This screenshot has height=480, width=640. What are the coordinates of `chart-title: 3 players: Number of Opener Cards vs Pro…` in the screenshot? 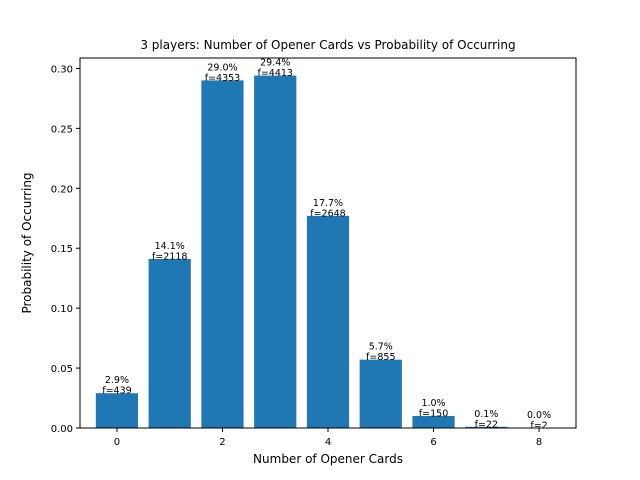 It's located at (327, 45).